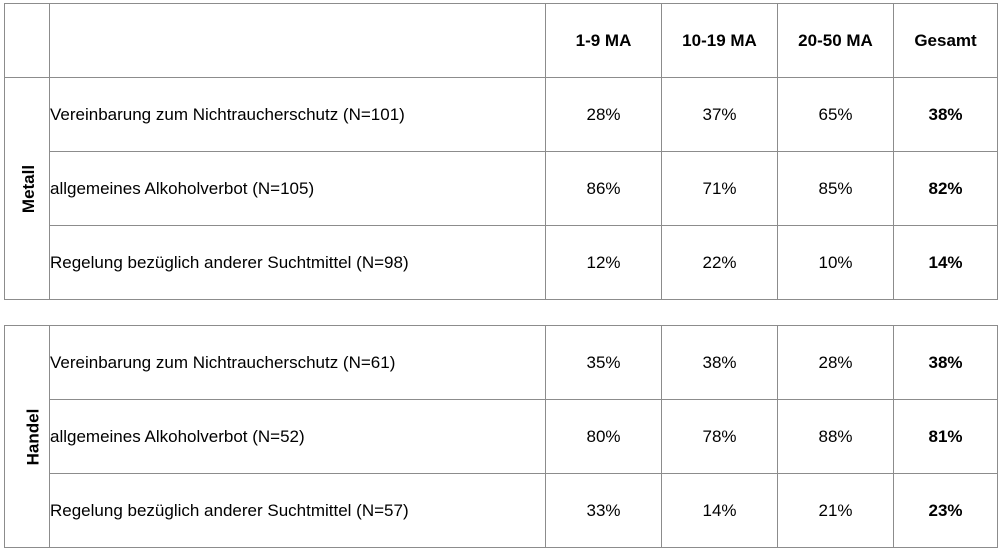 The image size is (1000, 555). I want to click on cell-10-19-ma: 78%, so click(719, 436).